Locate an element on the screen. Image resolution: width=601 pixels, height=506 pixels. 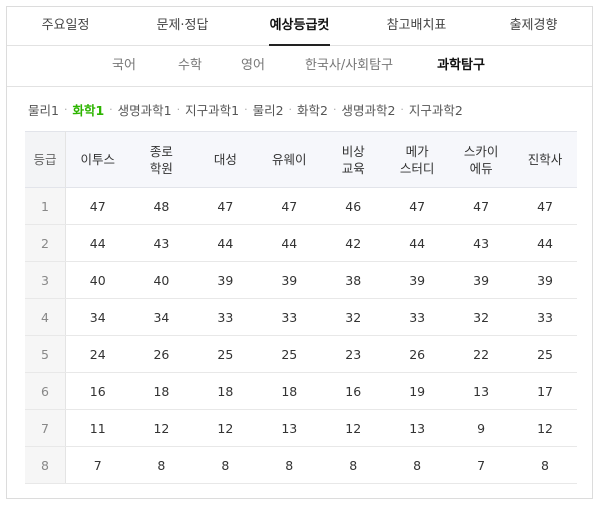
column-header-8: 진학사 is located at coordinates (545, 159).